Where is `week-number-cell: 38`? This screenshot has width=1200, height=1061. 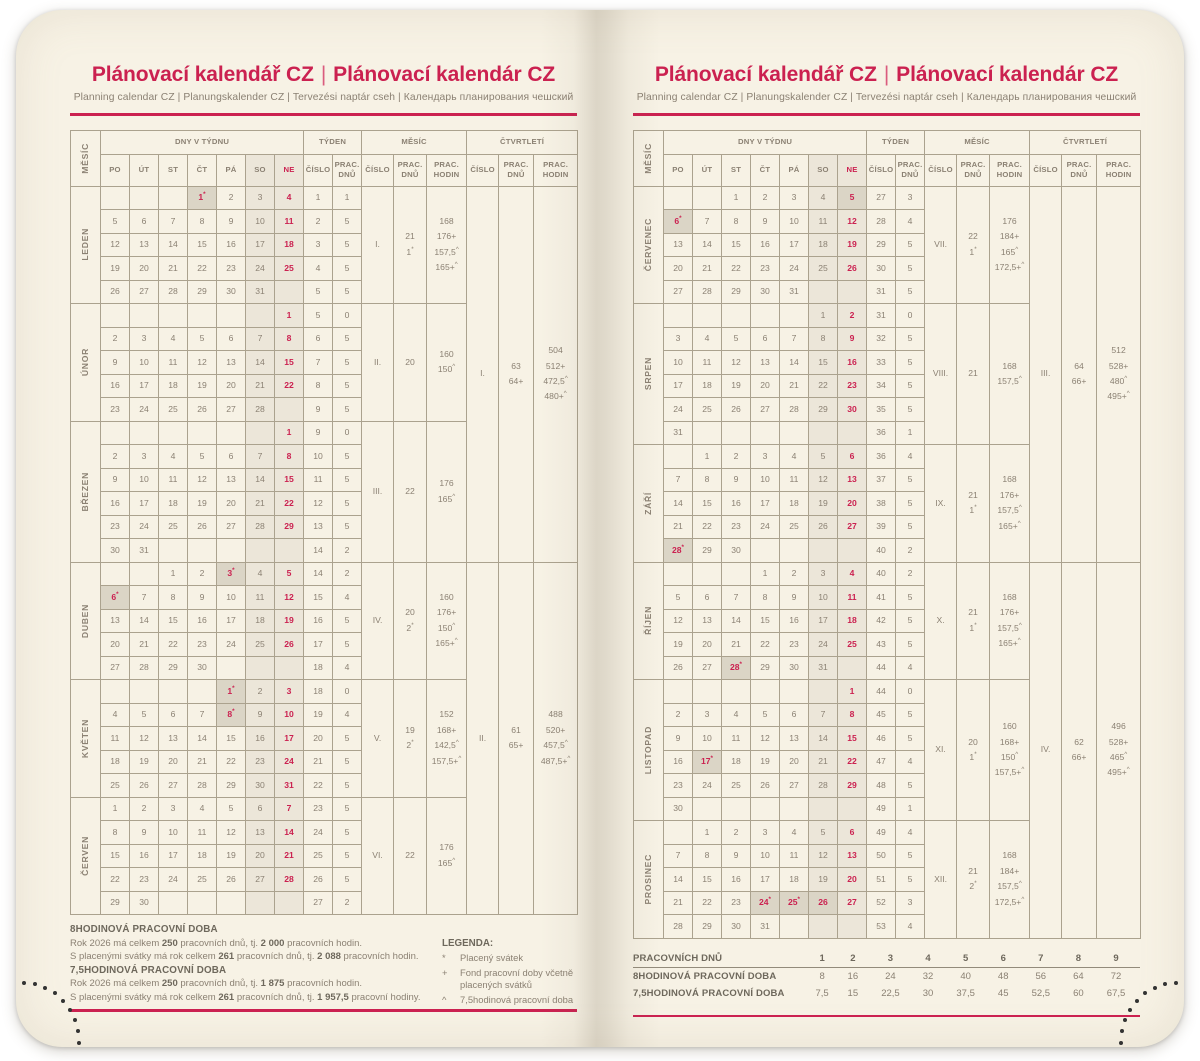 week-number-cell: 38 is located at coordinates (881, 503).